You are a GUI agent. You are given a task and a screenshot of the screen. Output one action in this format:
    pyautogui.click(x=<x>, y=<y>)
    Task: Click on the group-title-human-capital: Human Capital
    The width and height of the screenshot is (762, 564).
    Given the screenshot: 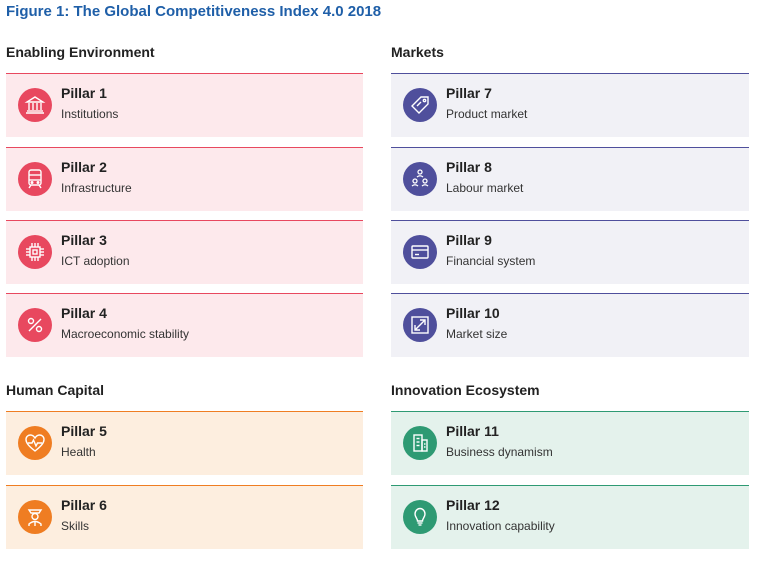 What is the action you would take?
    pyautogui.click(x=55, y=390)
    